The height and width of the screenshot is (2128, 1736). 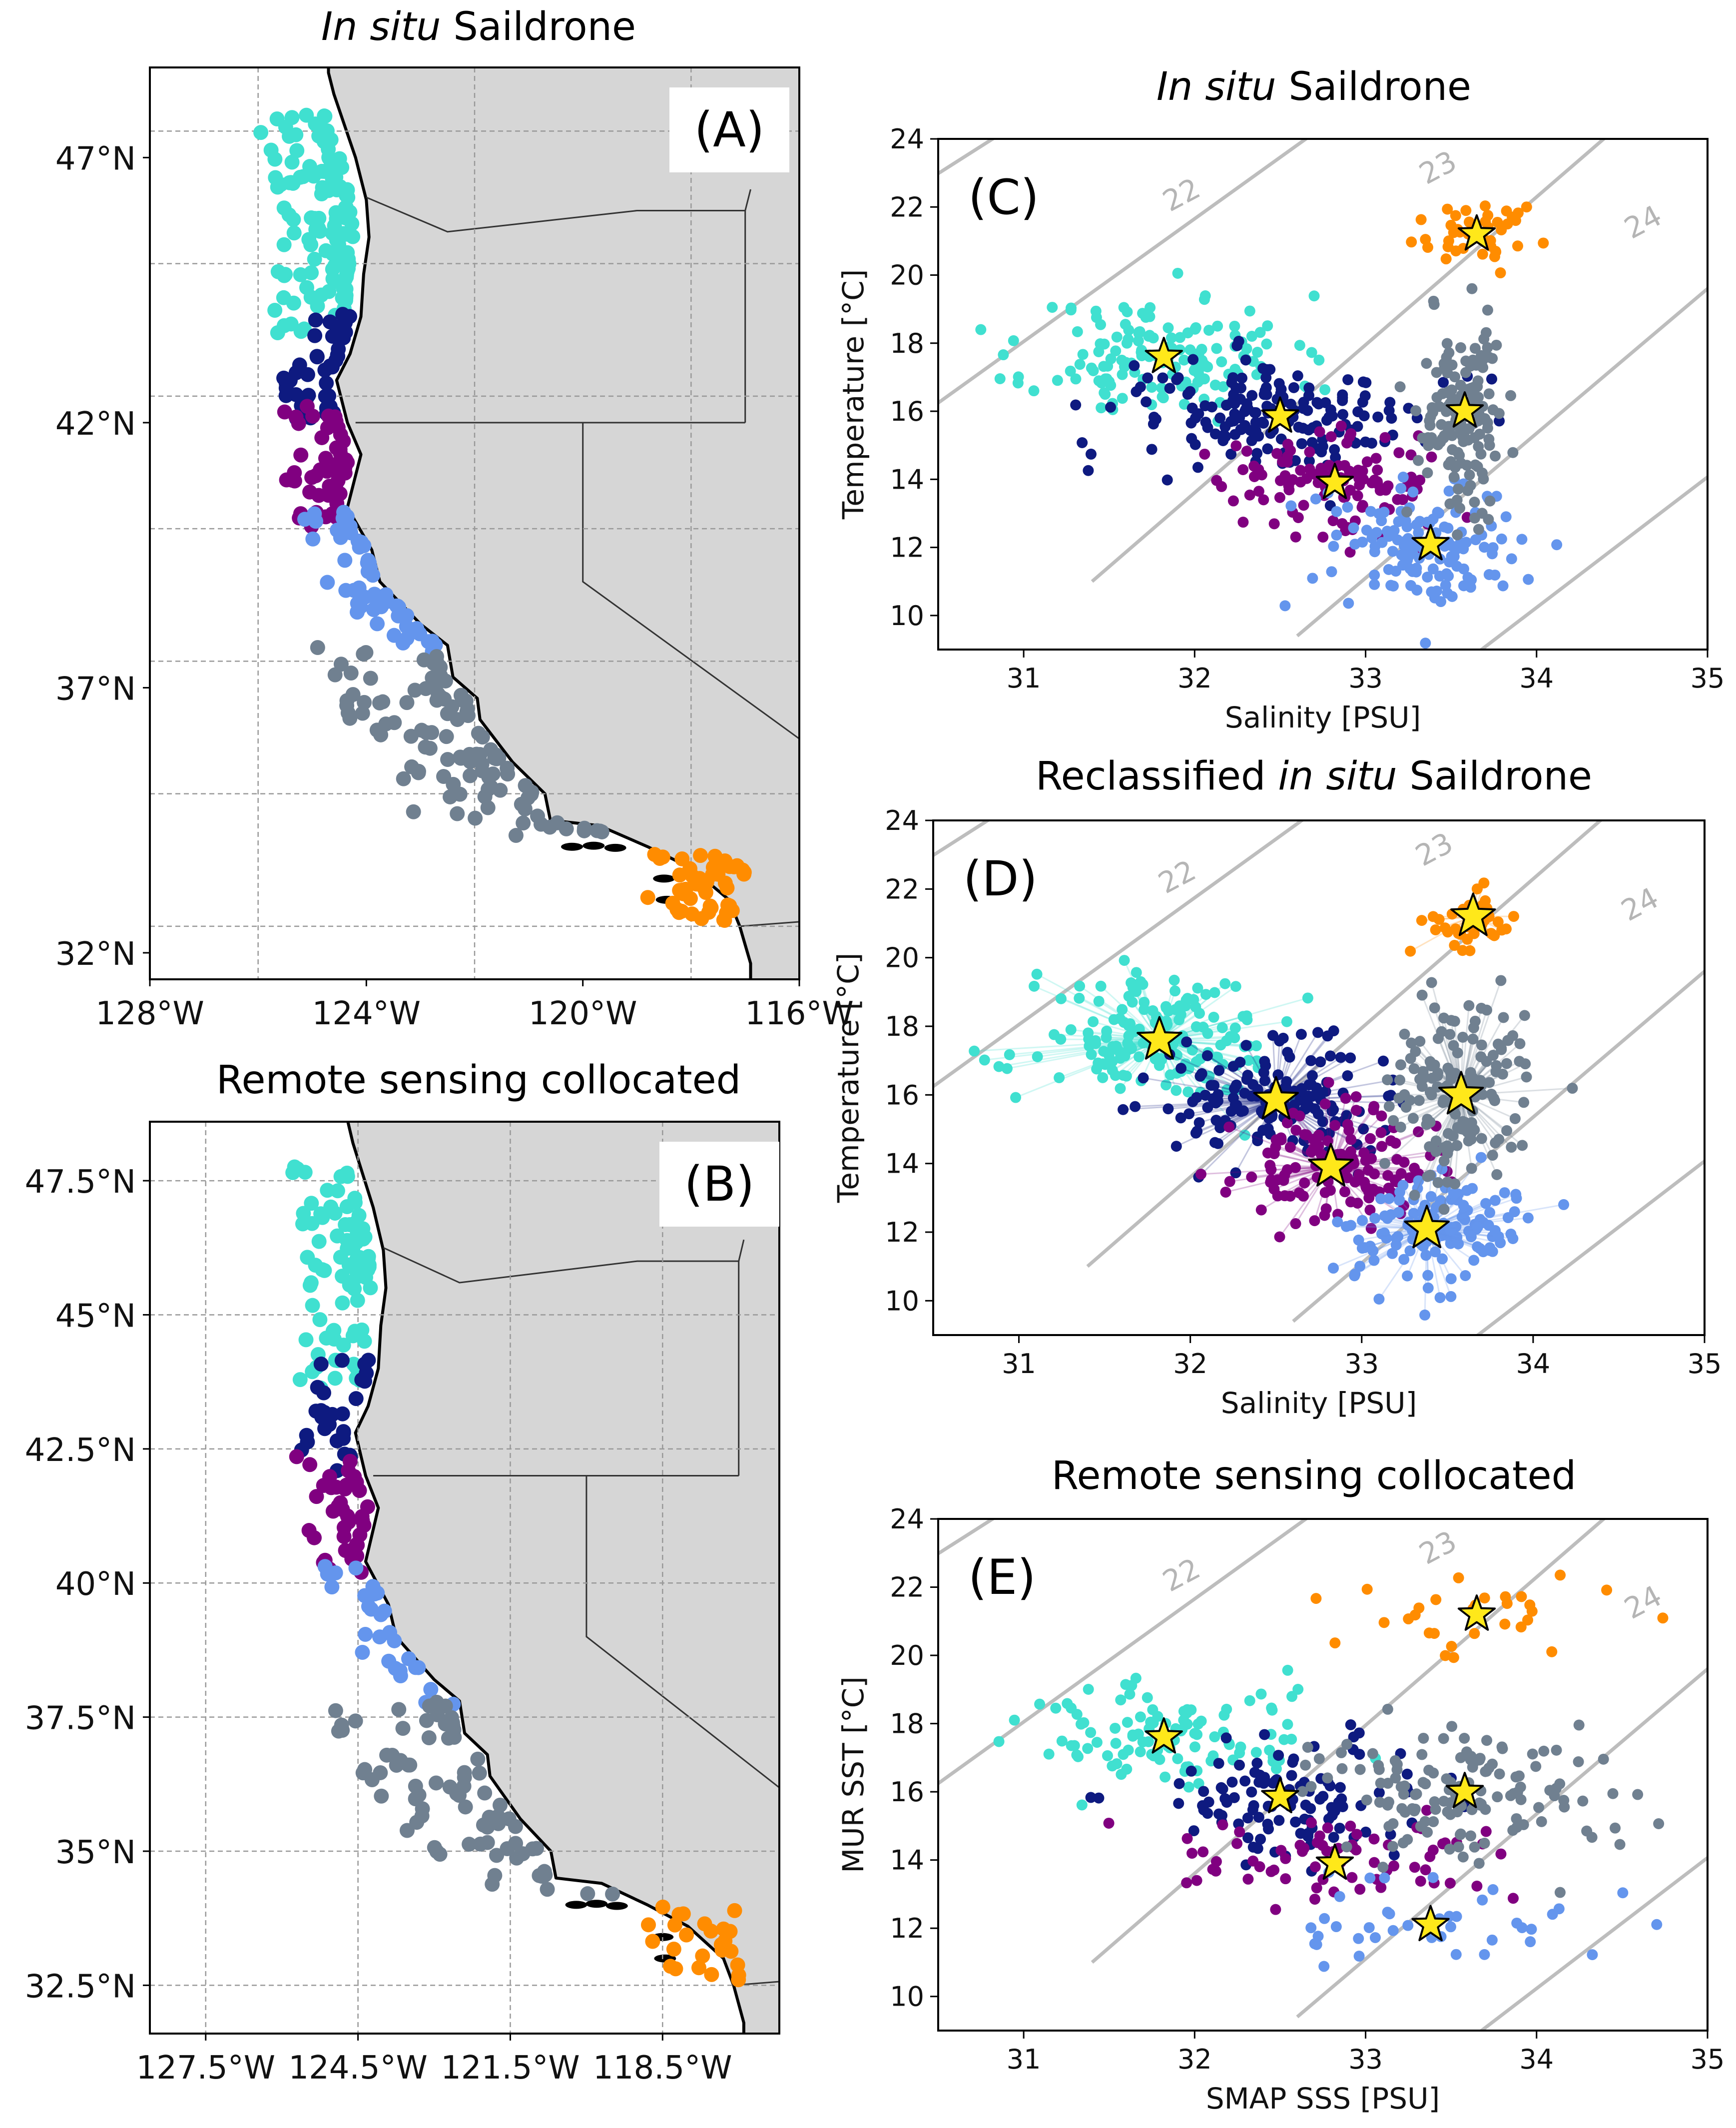 I want to click on island, so click(x=593, y=845).